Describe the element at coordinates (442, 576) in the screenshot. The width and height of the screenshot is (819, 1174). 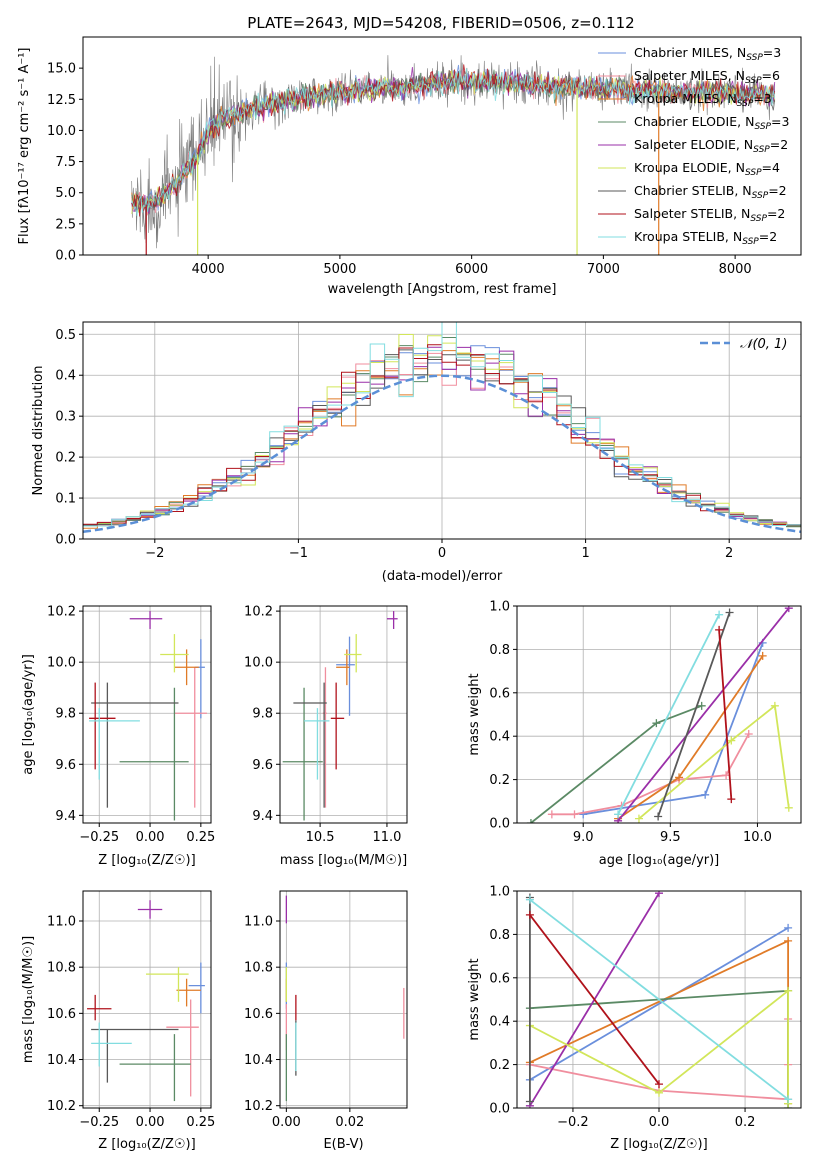
I see `x-axis-label: (data-model)/error` at that location.